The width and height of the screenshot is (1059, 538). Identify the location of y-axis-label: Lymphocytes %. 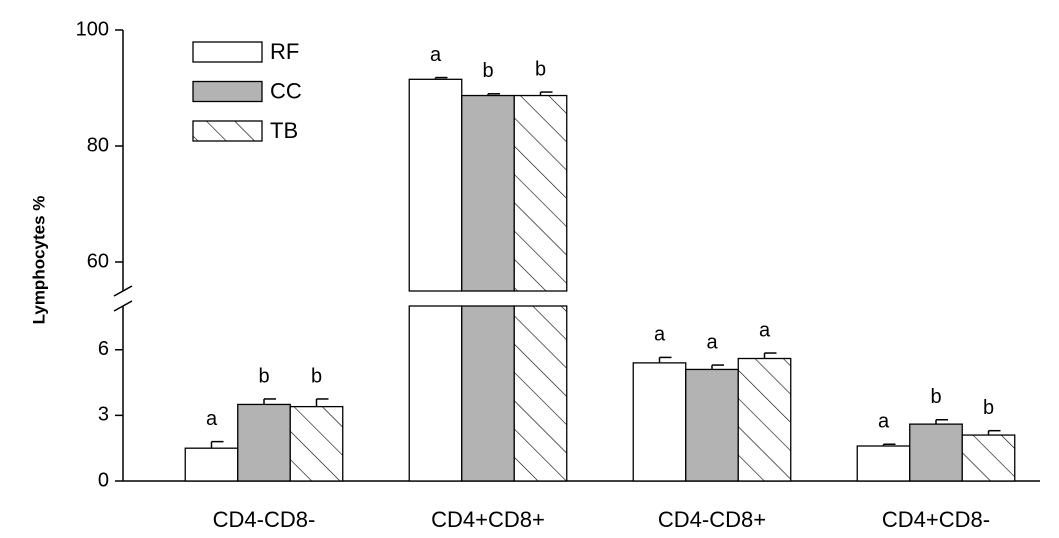
(38, 260).